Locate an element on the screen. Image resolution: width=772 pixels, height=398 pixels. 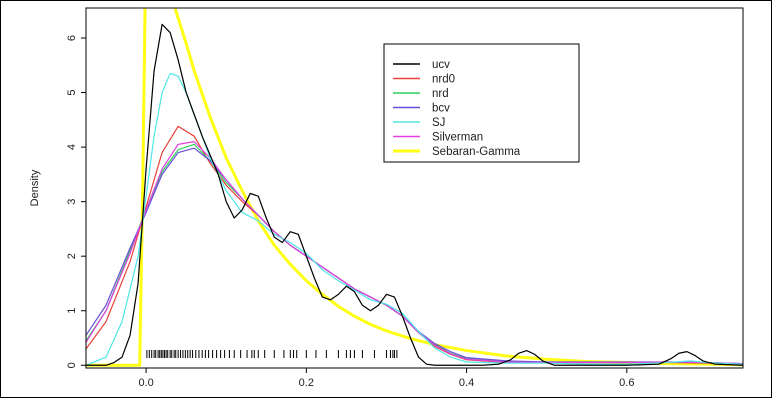
rug-marks is located at coordinates (272, 354).